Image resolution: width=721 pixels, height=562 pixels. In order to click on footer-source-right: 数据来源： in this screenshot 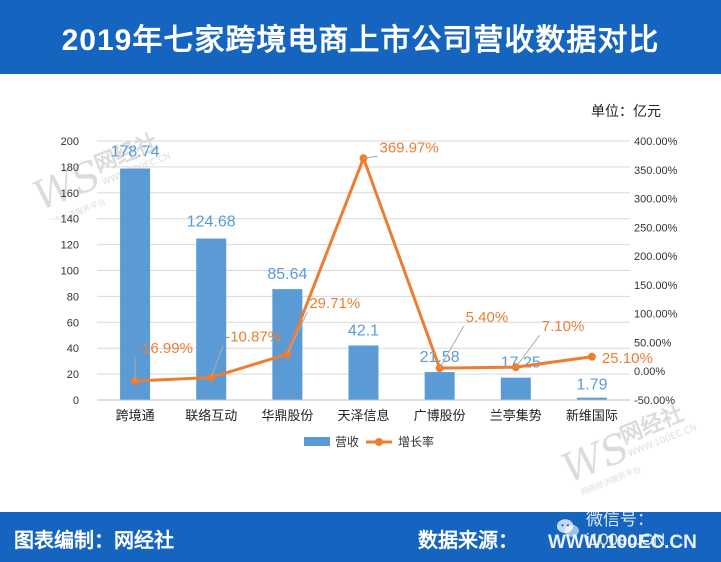, I will do `click(468, 541)`.